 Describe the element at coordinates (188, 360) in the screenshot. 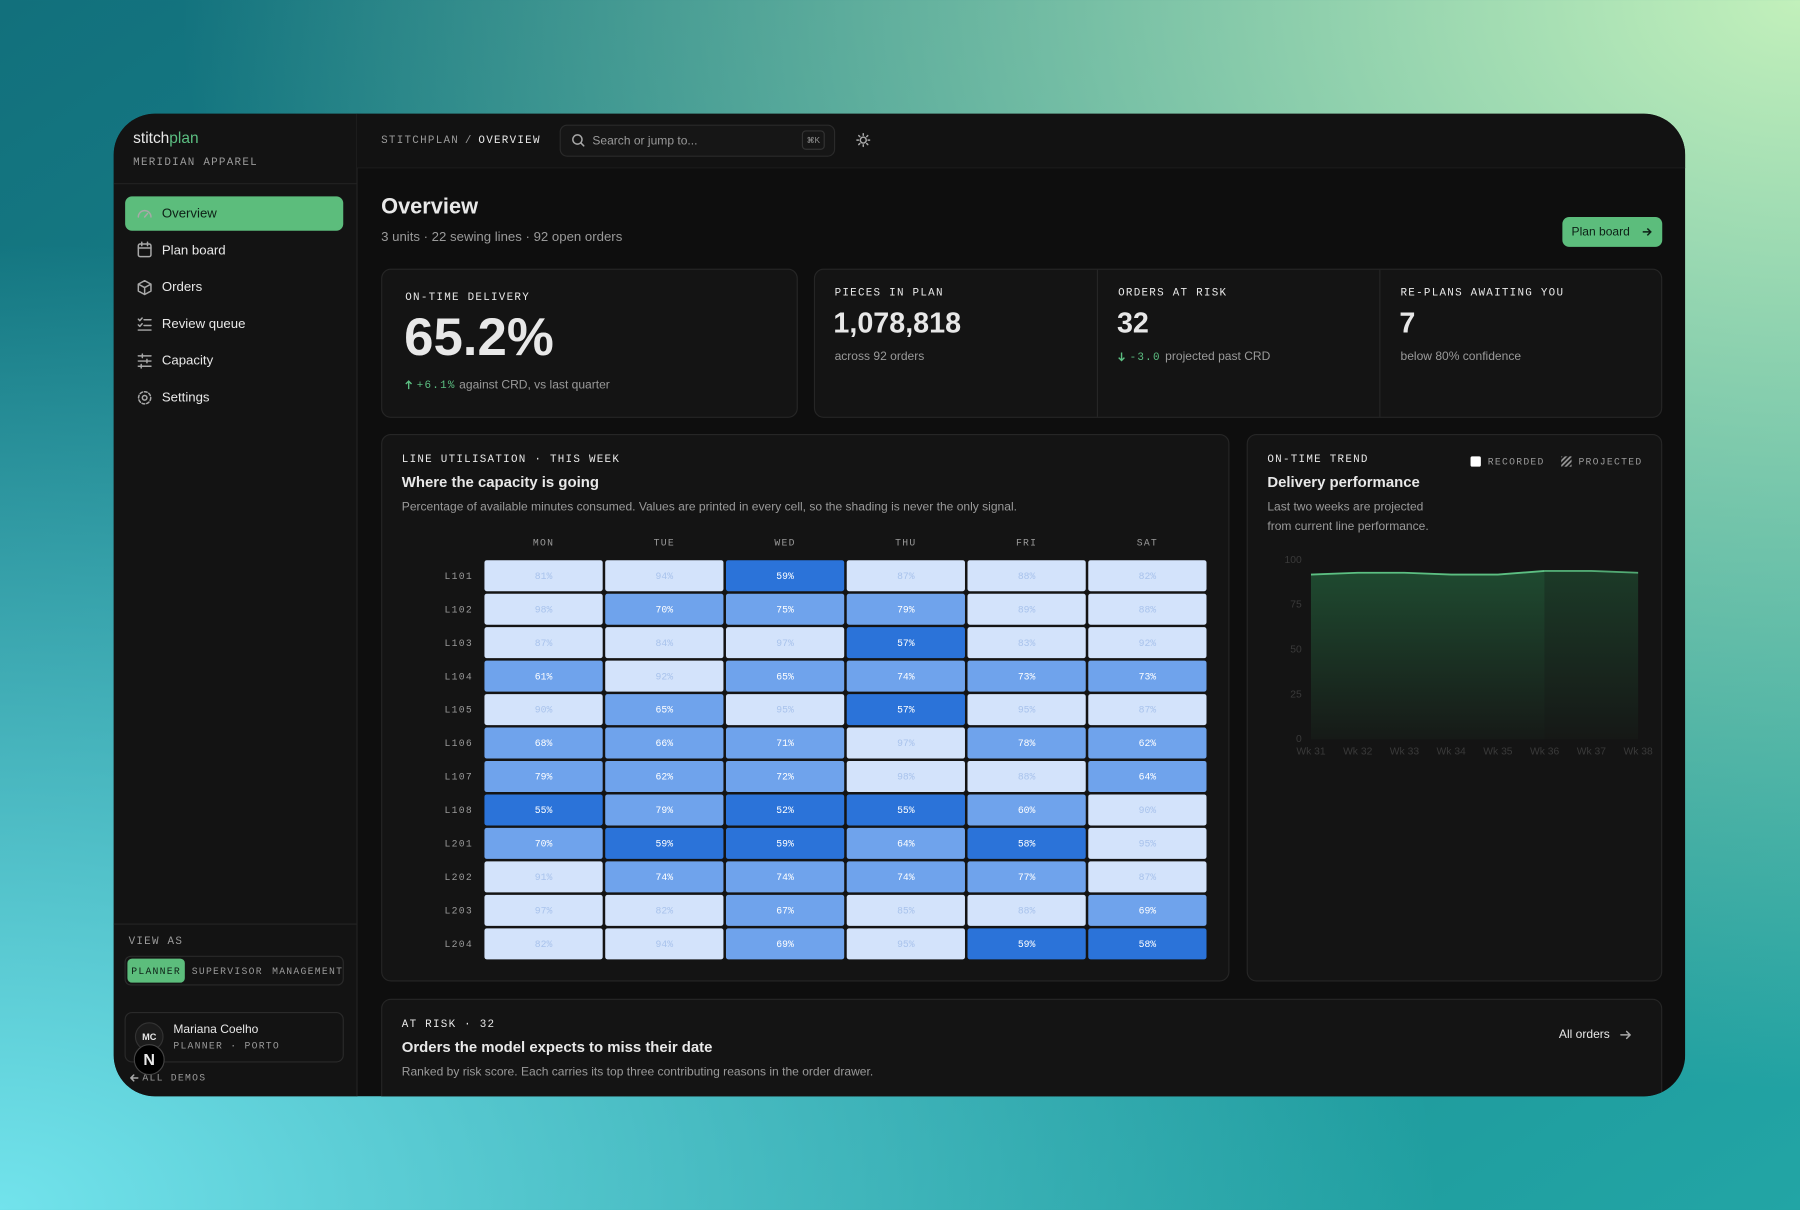

I see `nav-item: Capacity` at that location.